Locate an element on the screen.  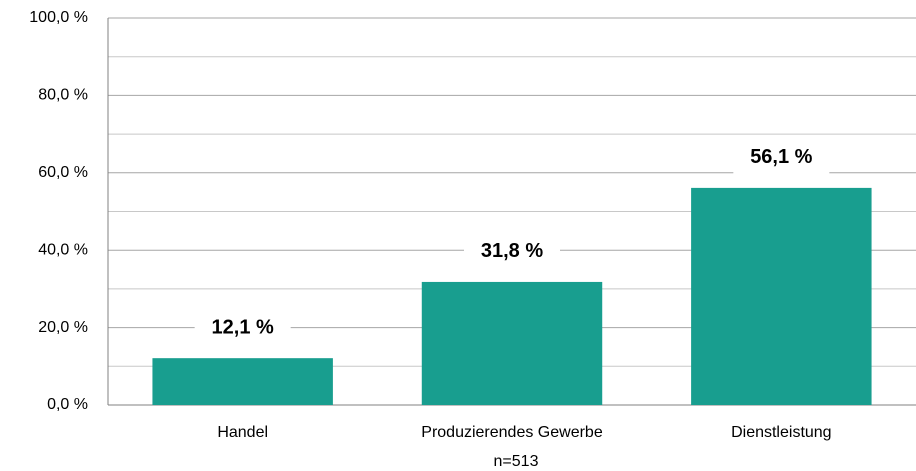
y-tick-label: 100,0 % is located at coordinates (58, 17).